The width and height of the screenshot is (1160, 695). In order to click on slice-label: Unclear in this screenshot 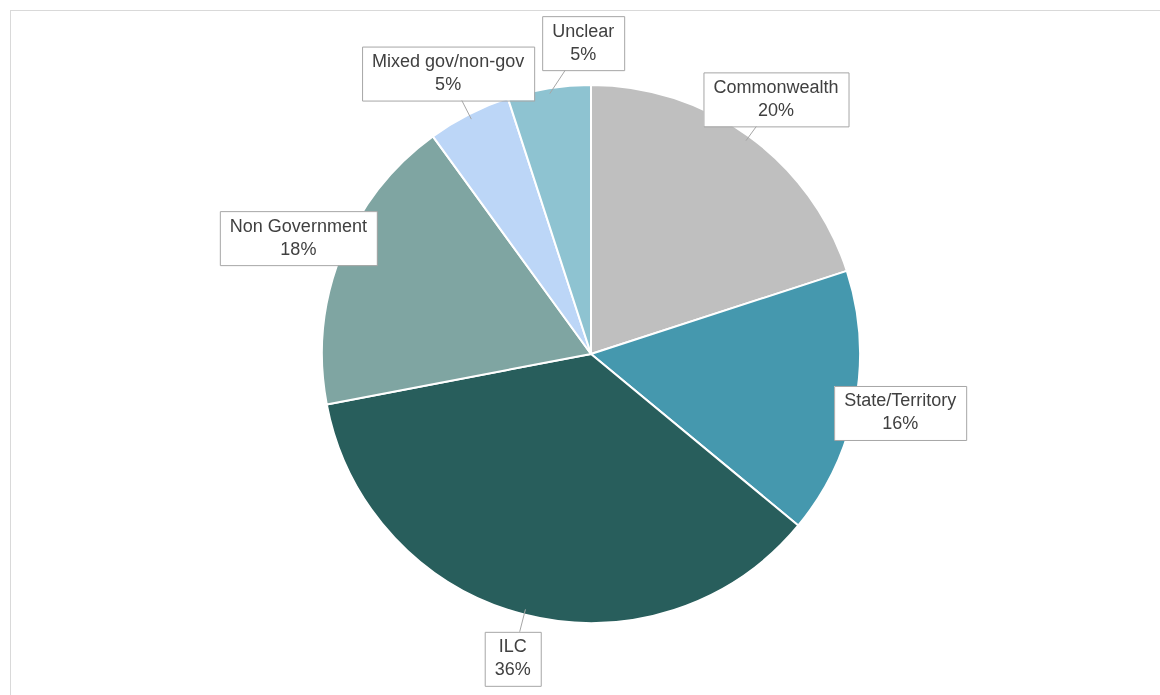, I will do `click(583, 30)`.